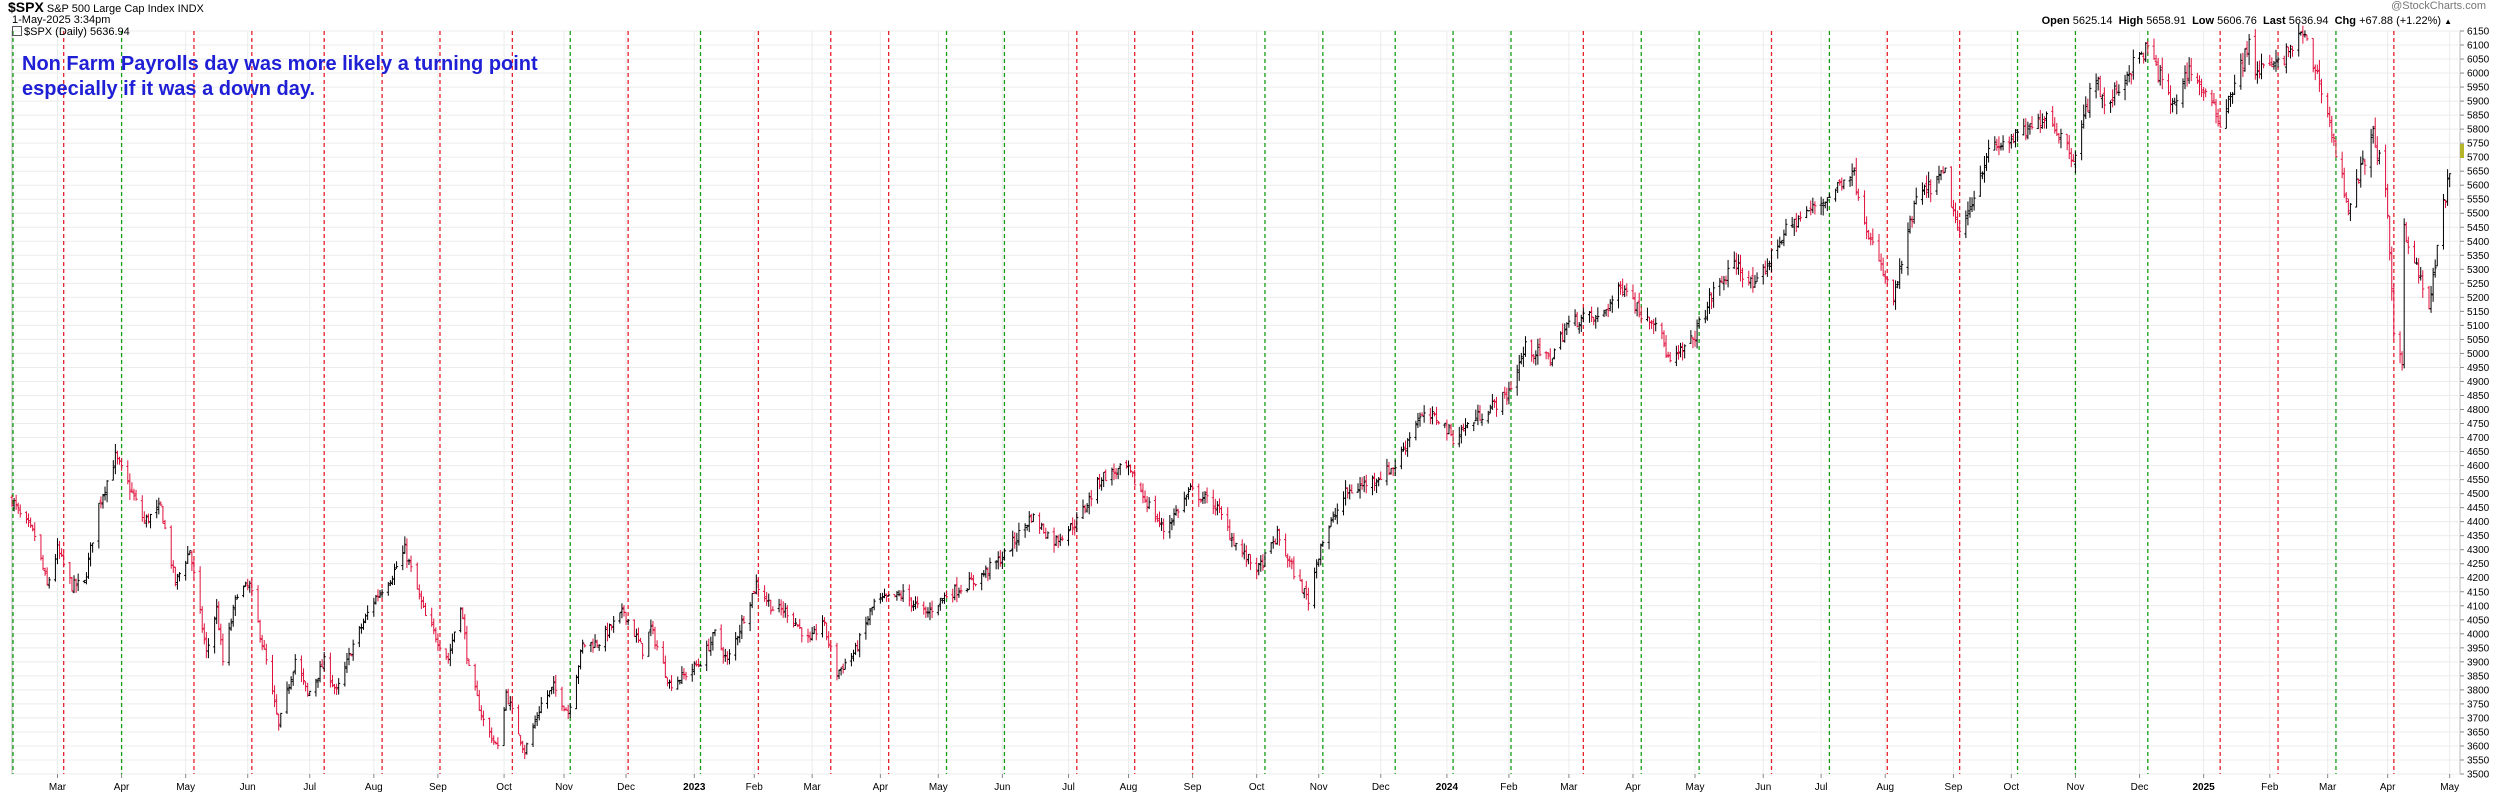  Describe the element at coordinates (2478, 228) in the screenshot. I see `y-tick-label: 5450` at that location.